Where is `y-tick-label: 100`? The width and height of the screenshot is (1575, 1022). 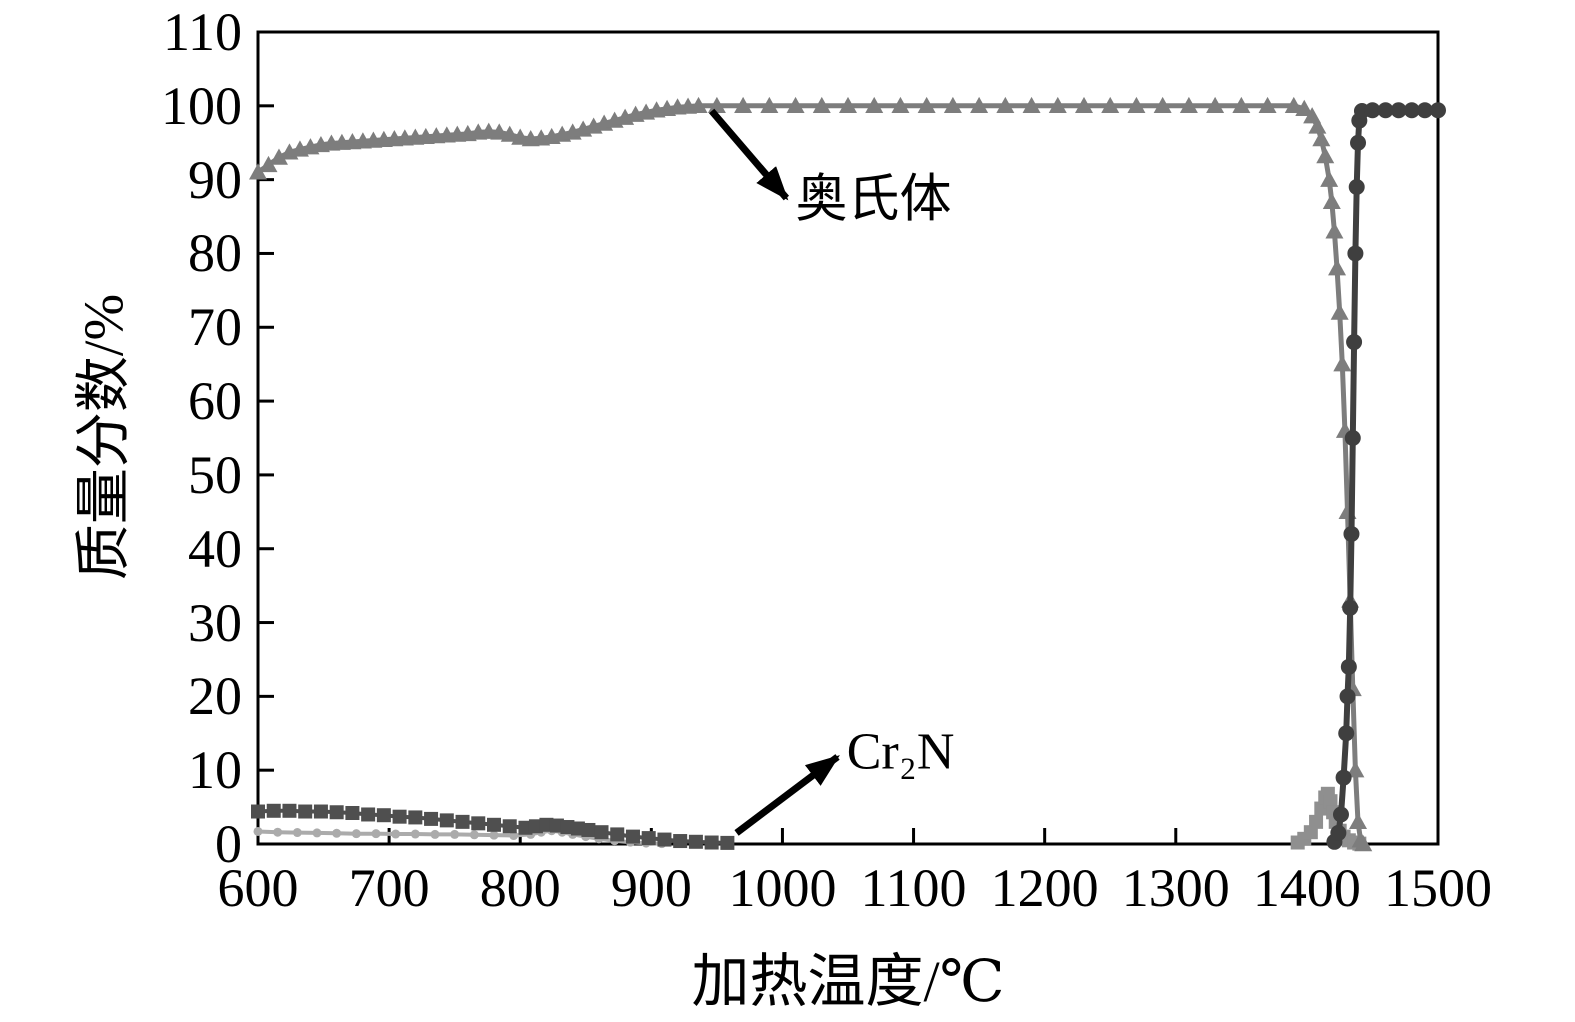 y-tick-label: 100 is located at coordinates (201, 105).